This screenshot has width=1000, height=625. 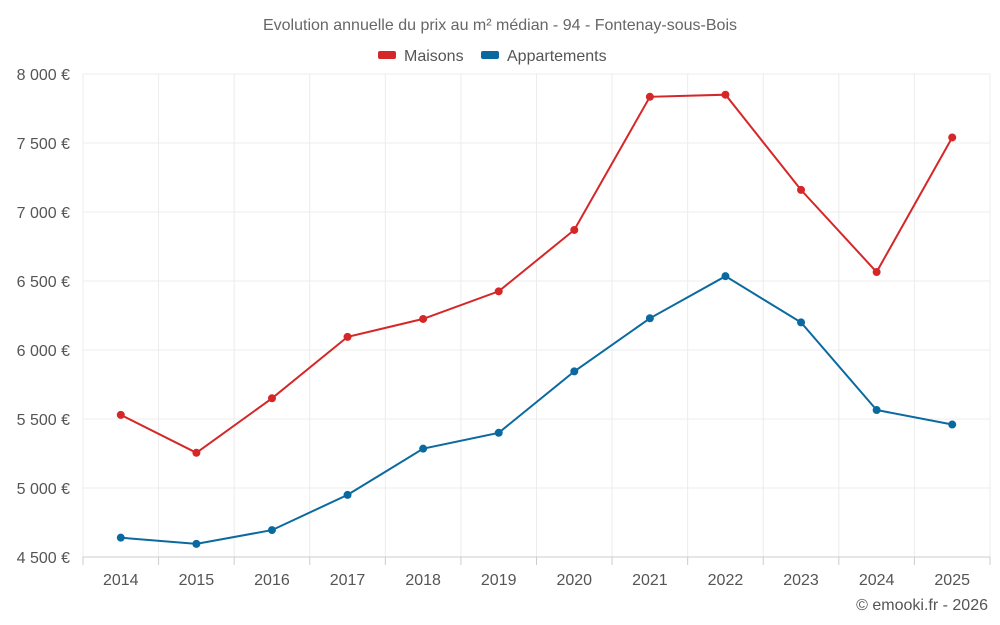 I want to click on x-tick-label: 2024, so click(x=877, y=580).